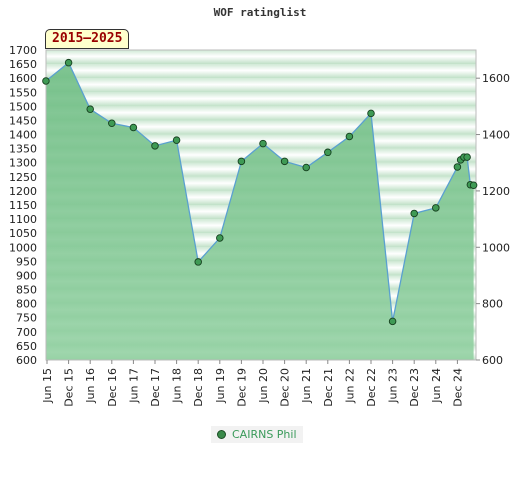 The height and width of the screenshot is (480, 520). I want to click on y-tick-label-left: 1100, so click(23, 219).